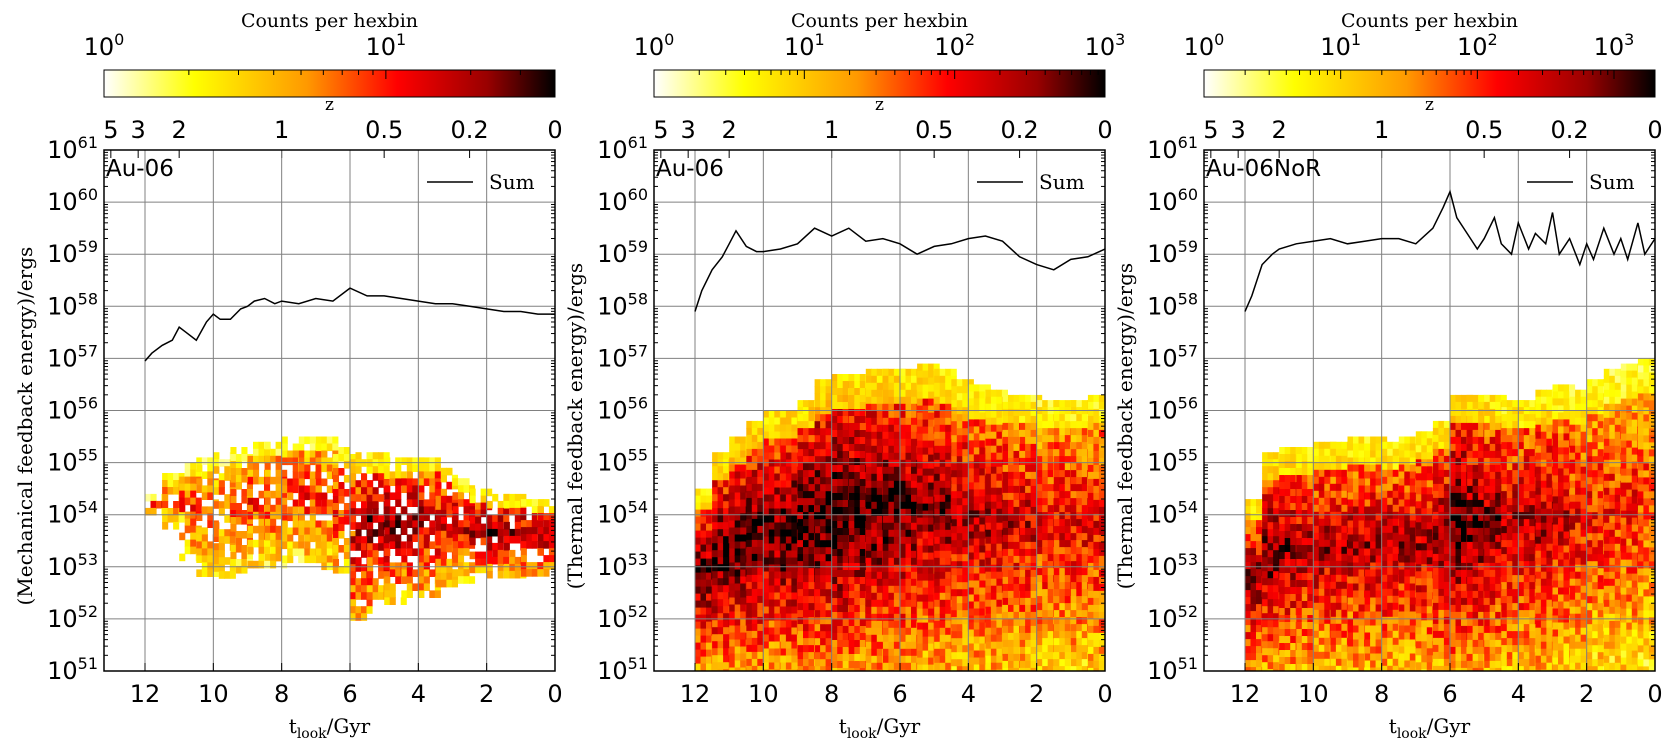 The height and width of the screenshot is (749, 1671). I want to click on legend-label: Sum, so click(512, 182).